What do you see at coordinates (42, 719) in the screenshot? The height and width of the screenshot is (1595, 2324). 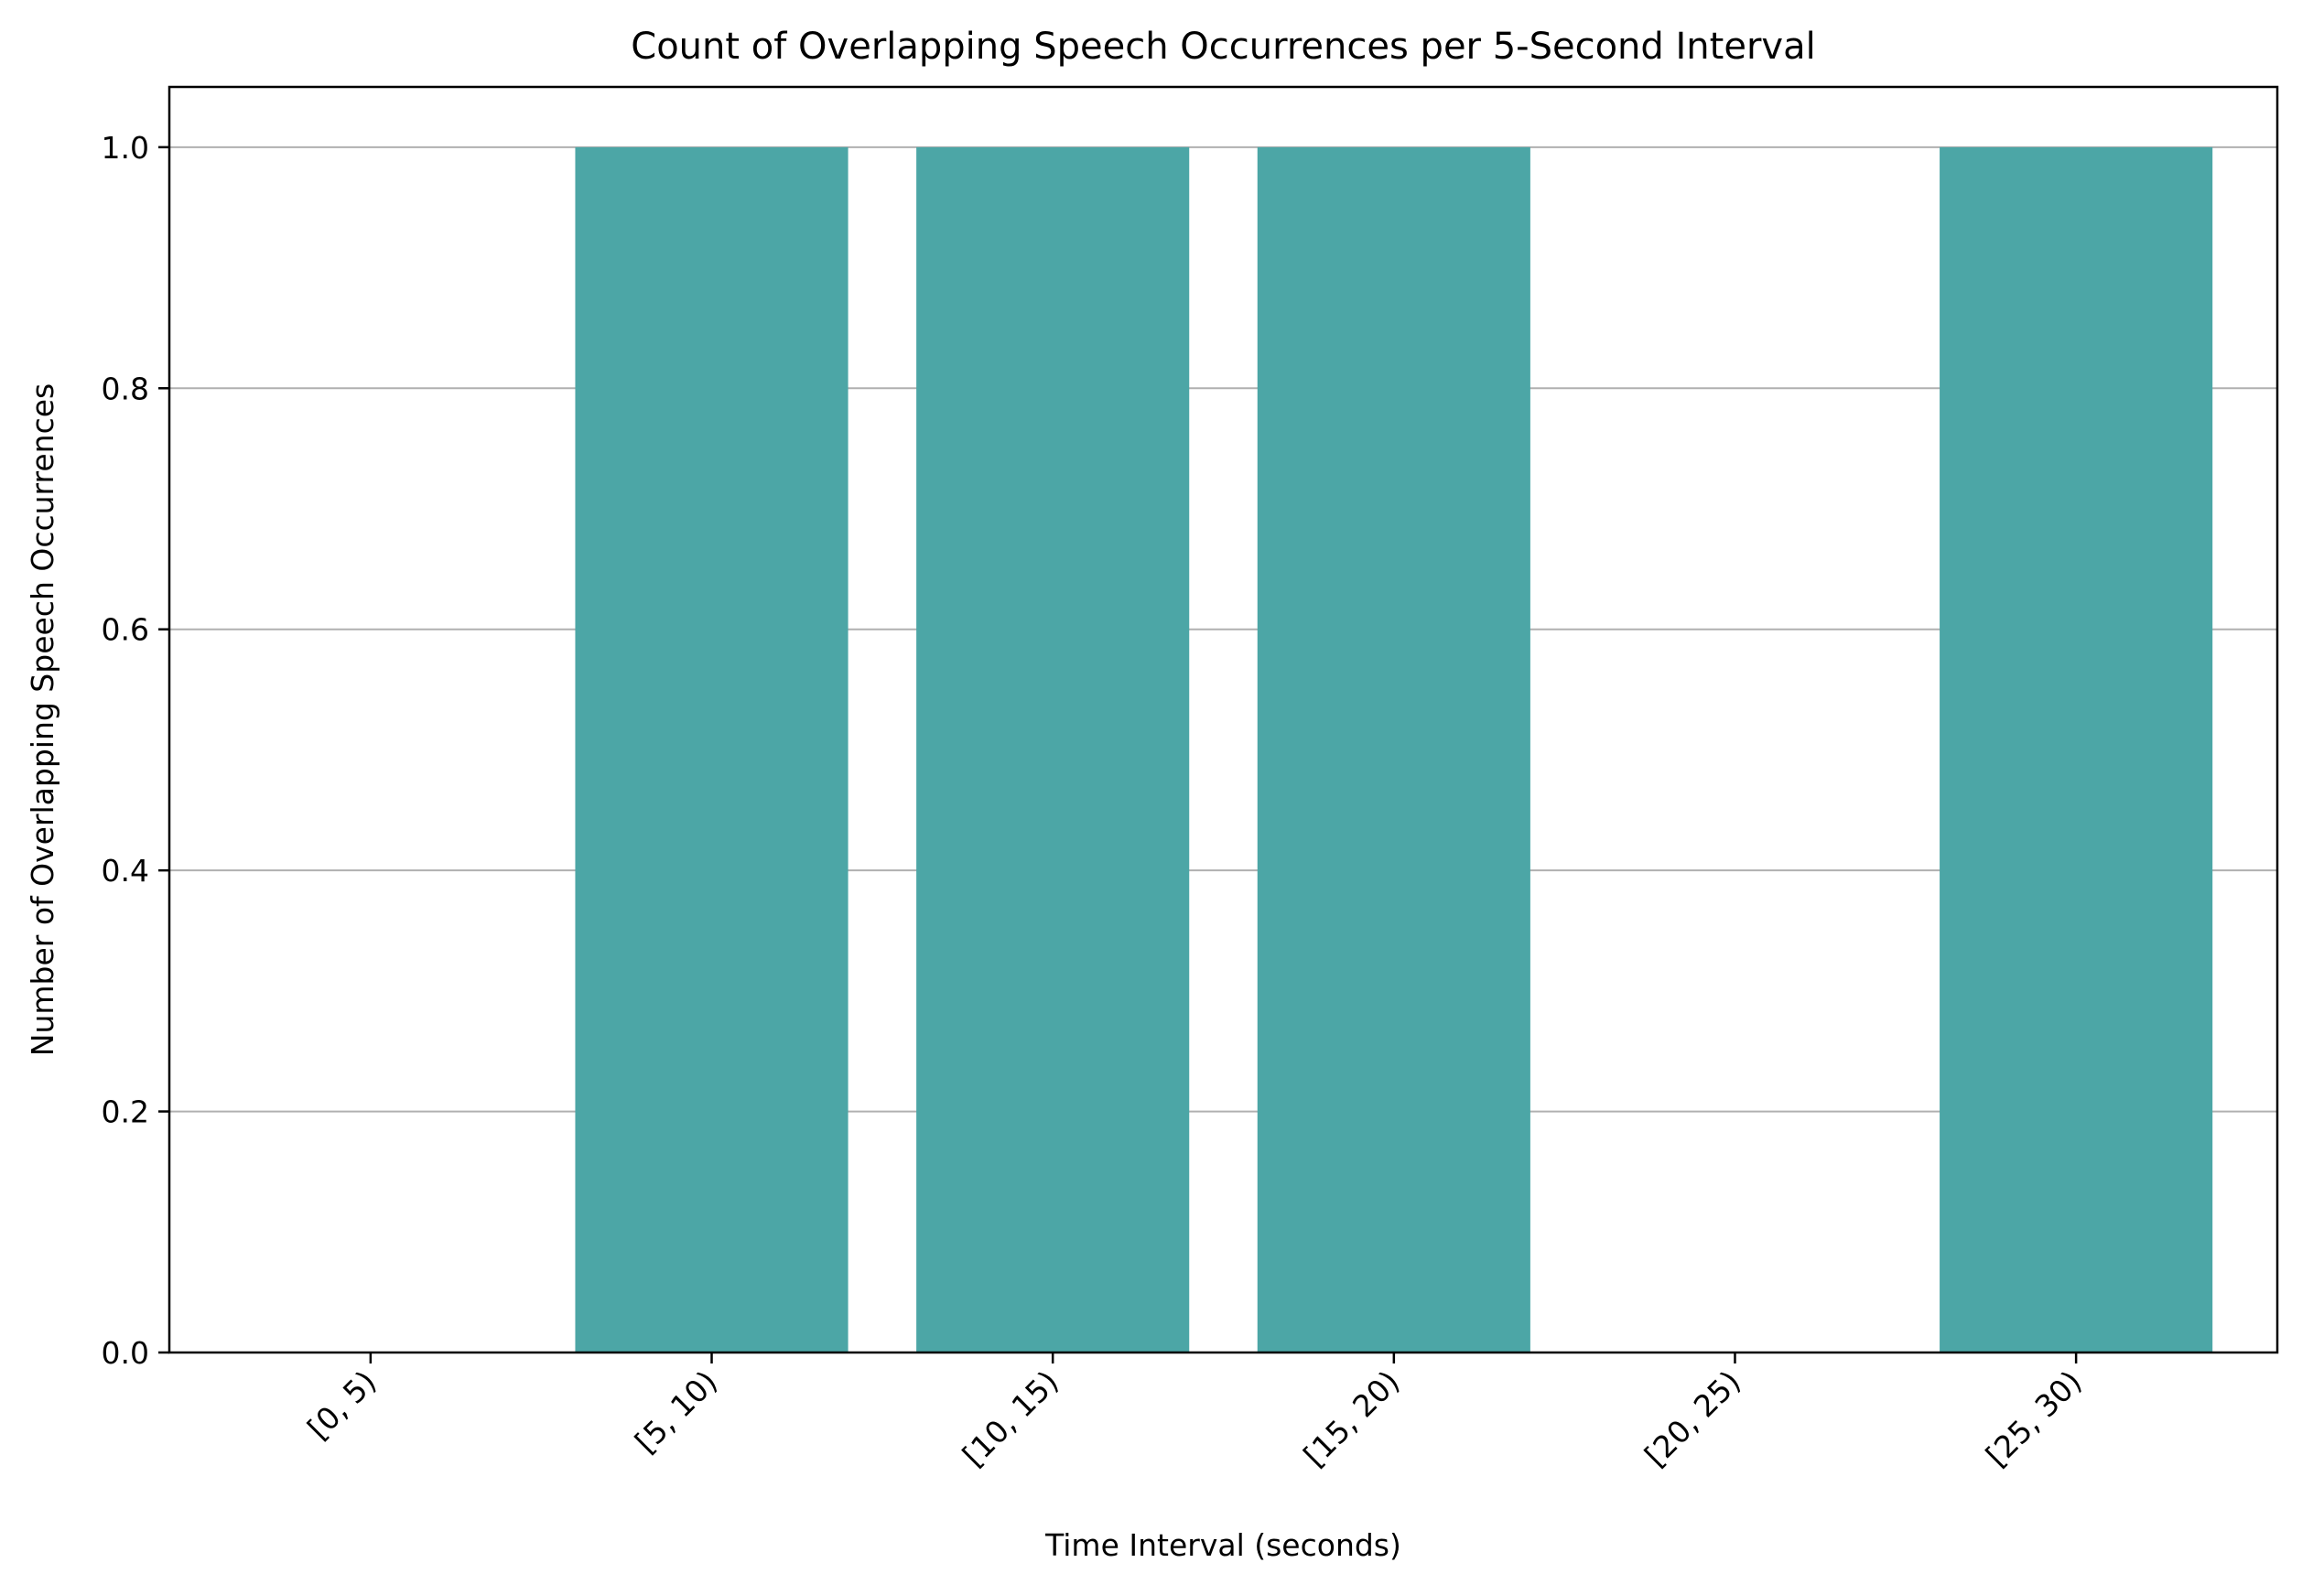 I see `y-axis-label: Number of Overlapping Speech Occurrences` at bounding box center [42, 719].